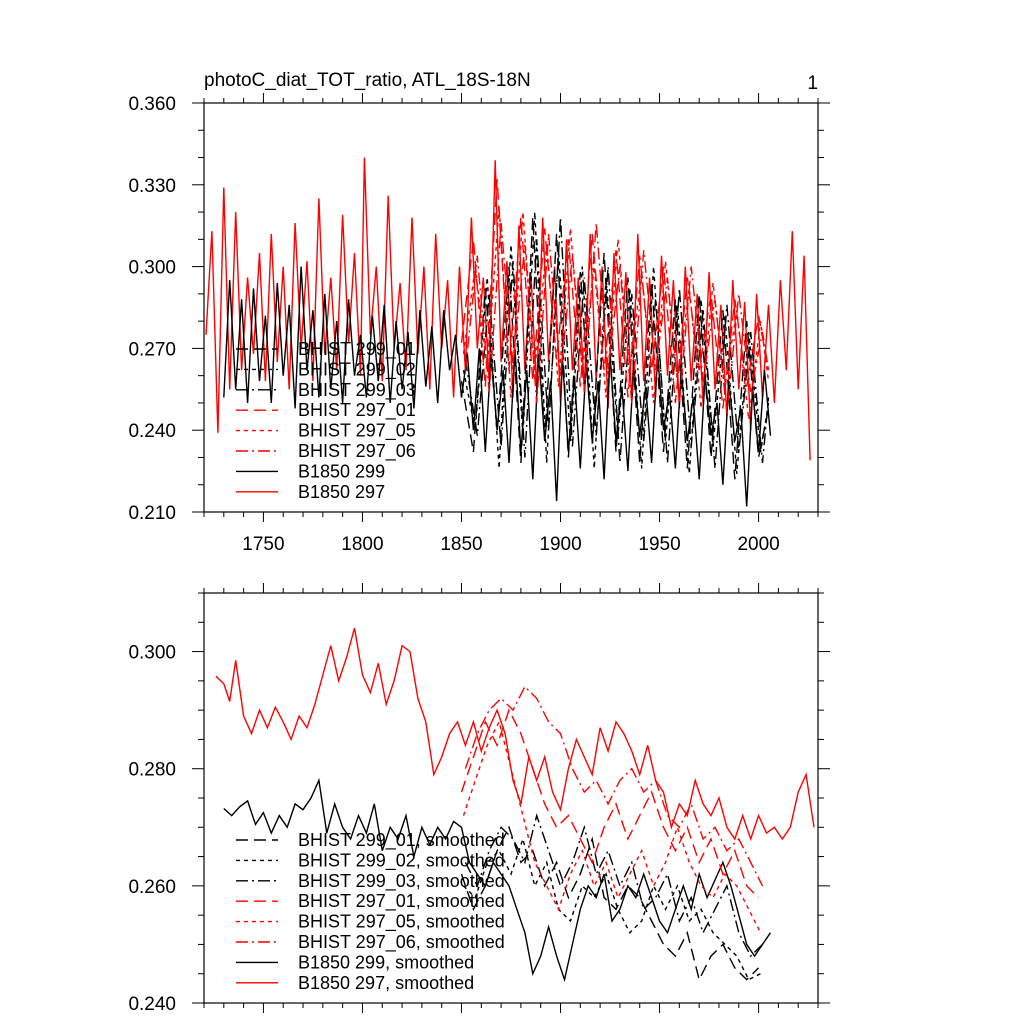 This screenshot has width=1024, height=1024. I want to click on legend-label: BHIST 297_05, smoothed, so click(401, 922).